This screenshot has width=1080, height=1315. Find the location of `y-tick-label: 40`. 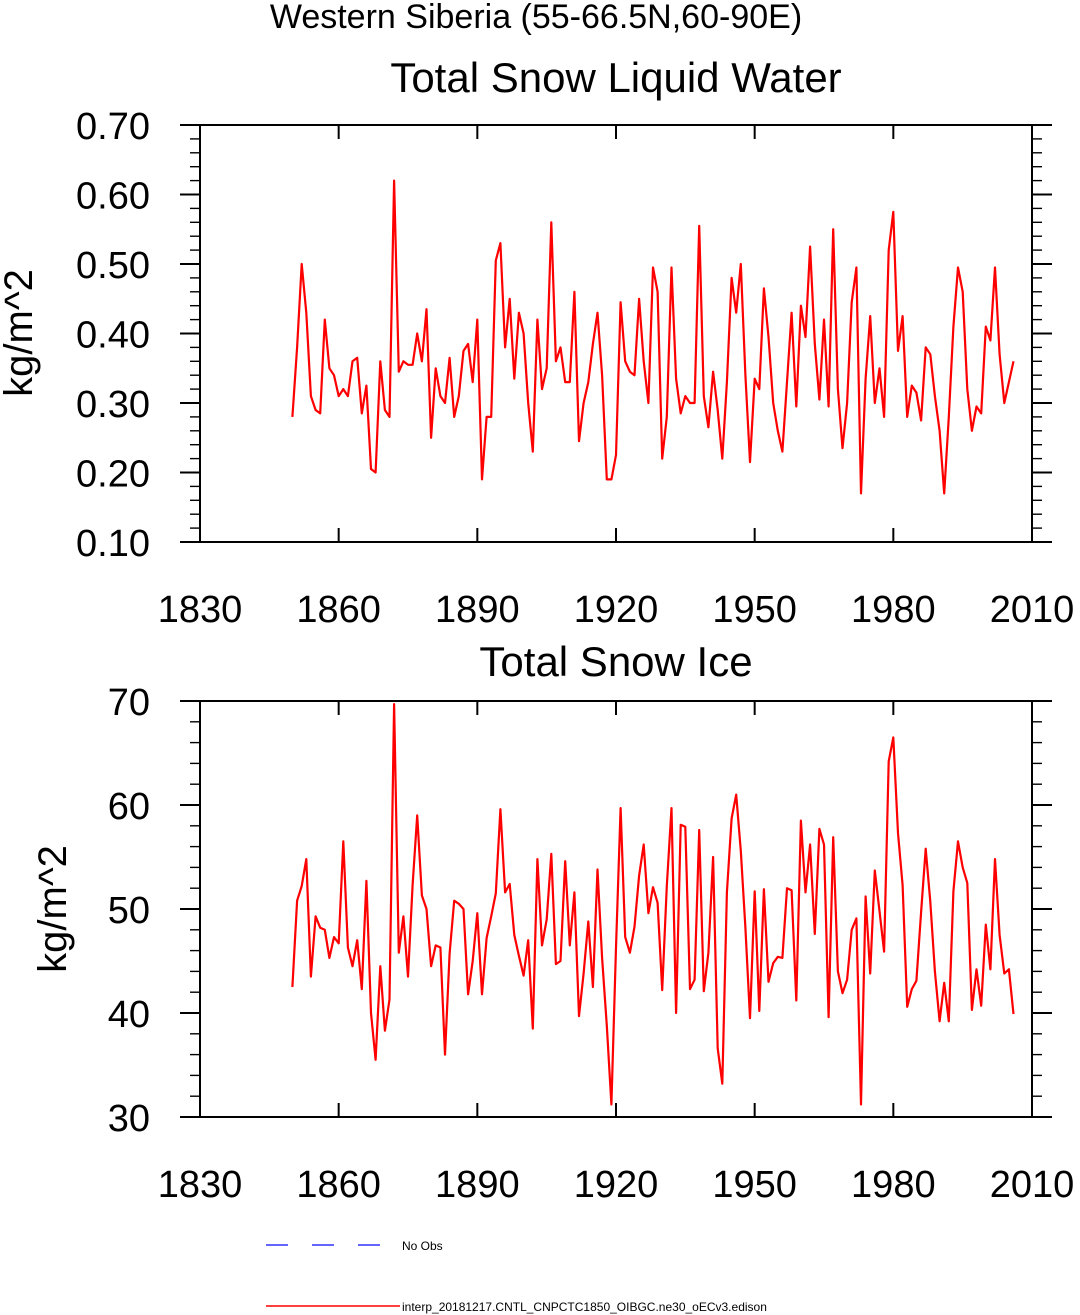

y-tick-label: 40 is located at coordinates (129, 1015).